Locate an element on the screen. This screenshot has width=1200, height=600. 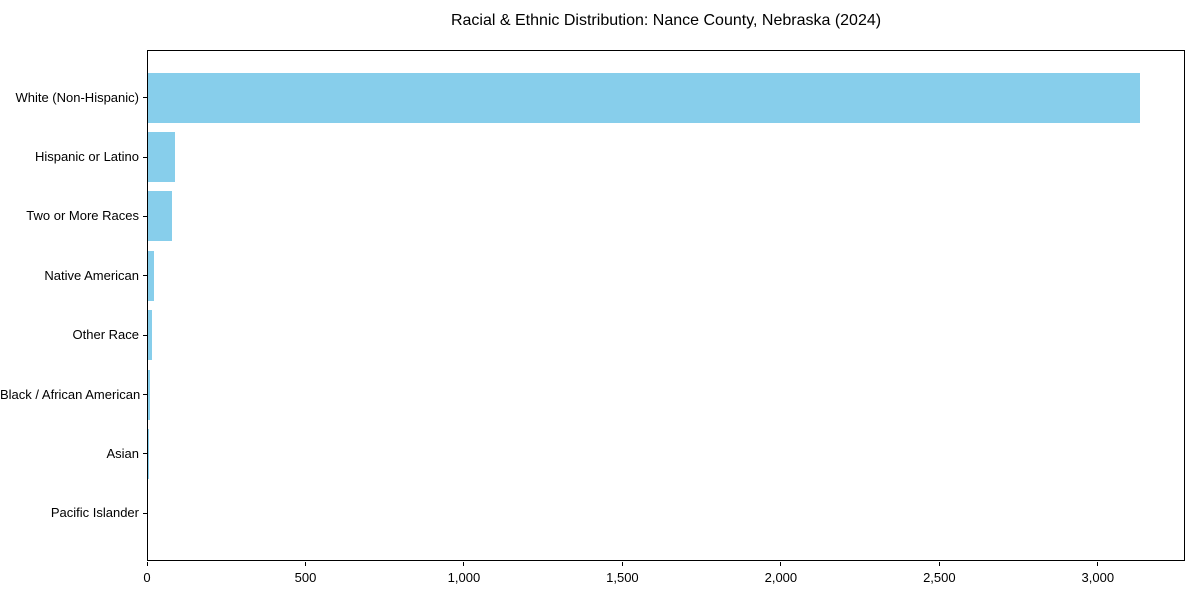
y-tick-mark-white-non-hispanic is located at coordinates (145, 98).